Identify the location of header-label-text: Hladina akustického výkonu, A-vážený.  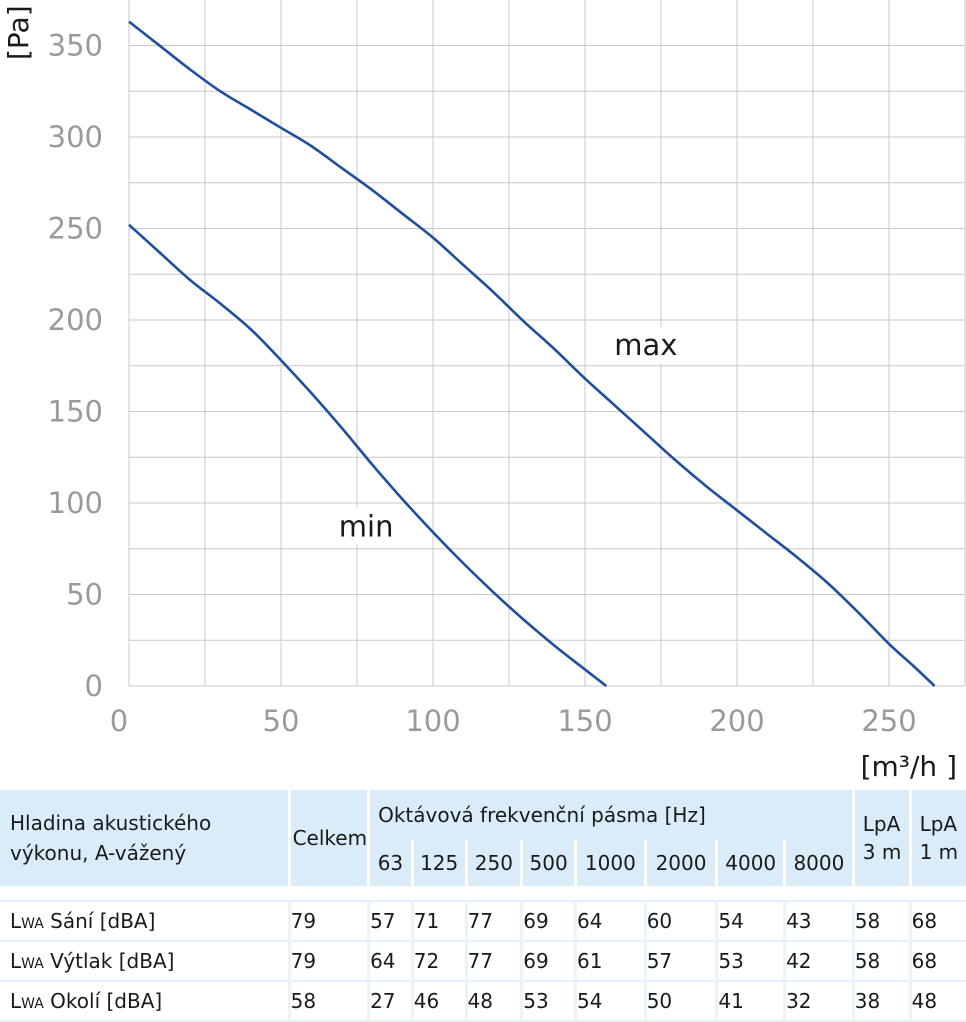
(111, 838).